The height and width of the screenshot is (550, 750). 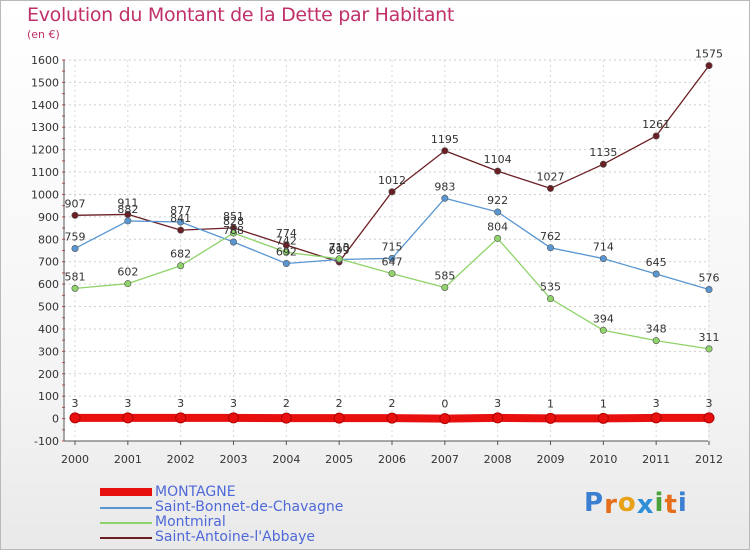 What do you see at coordinates (339, 459) in the screenshot?
I see `x-tick-label: 2005` at bounding box center [339, 459].